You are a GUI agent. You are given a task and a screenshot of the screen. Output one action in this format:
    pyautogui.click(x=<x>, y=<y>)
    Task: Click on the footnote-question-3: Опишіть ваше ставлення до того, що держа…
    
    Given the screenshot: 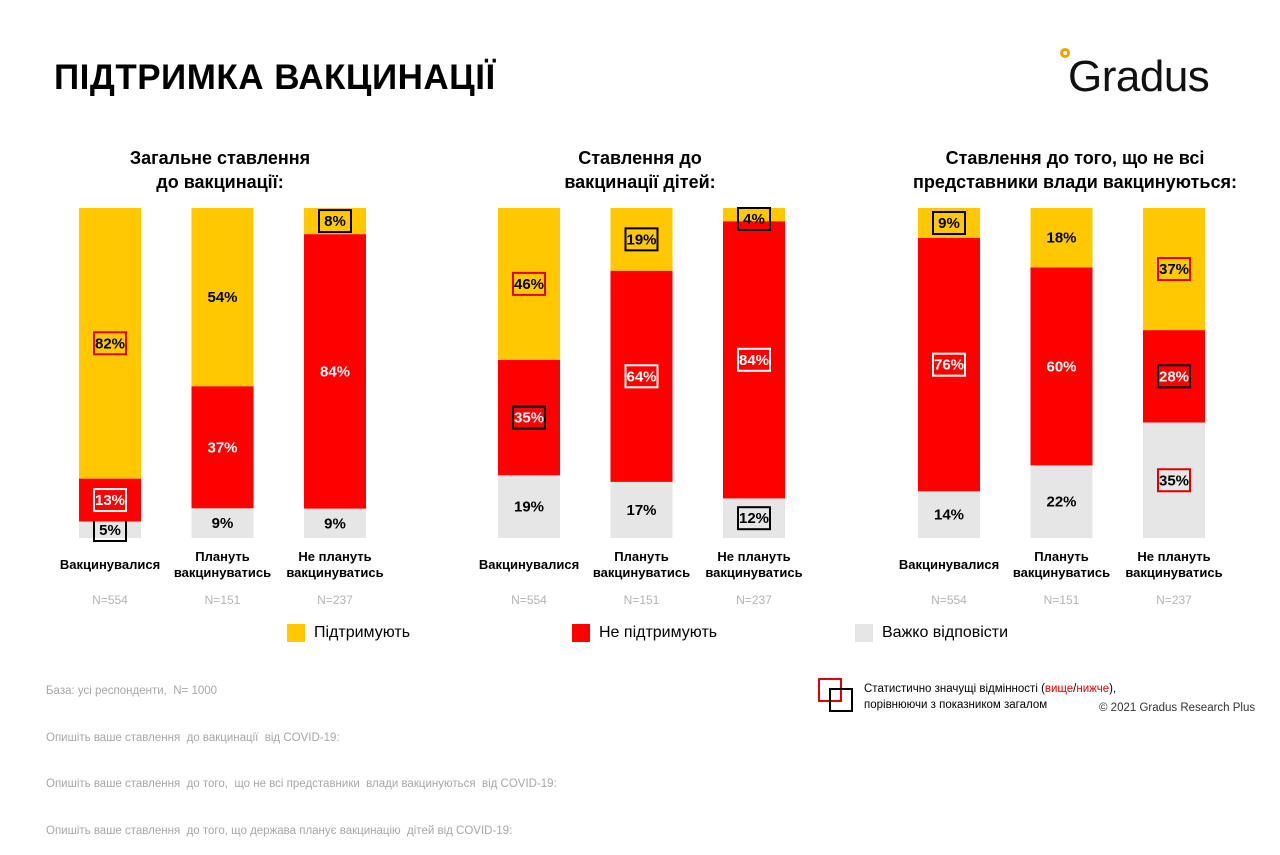 What is the action you would take?
    pyautogui.click(x=279, y=830)
    